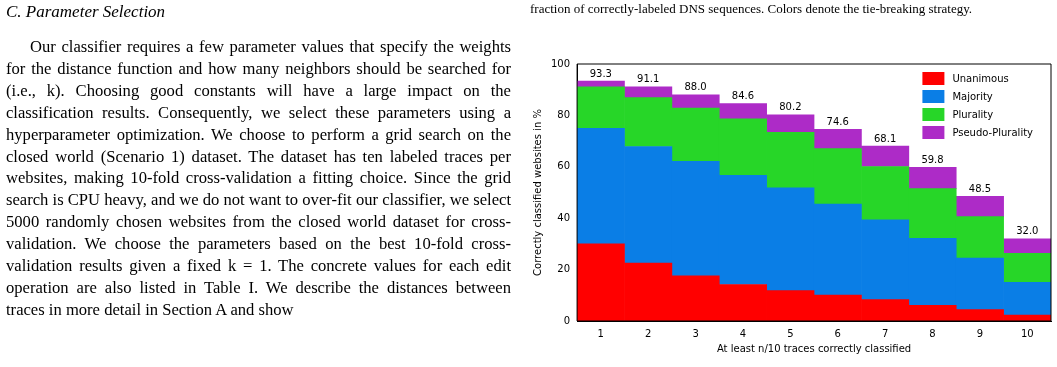  Describe the element at coordinates (695, 333) in the screenshot. I see `x-tick-label: 3` at that location.